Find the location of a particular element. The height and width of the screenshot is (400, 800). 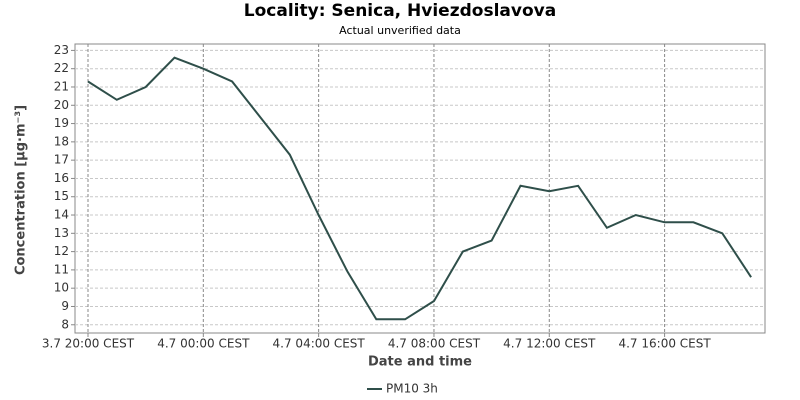

y-tick-label: 20 is located at coordinates (61, 105).